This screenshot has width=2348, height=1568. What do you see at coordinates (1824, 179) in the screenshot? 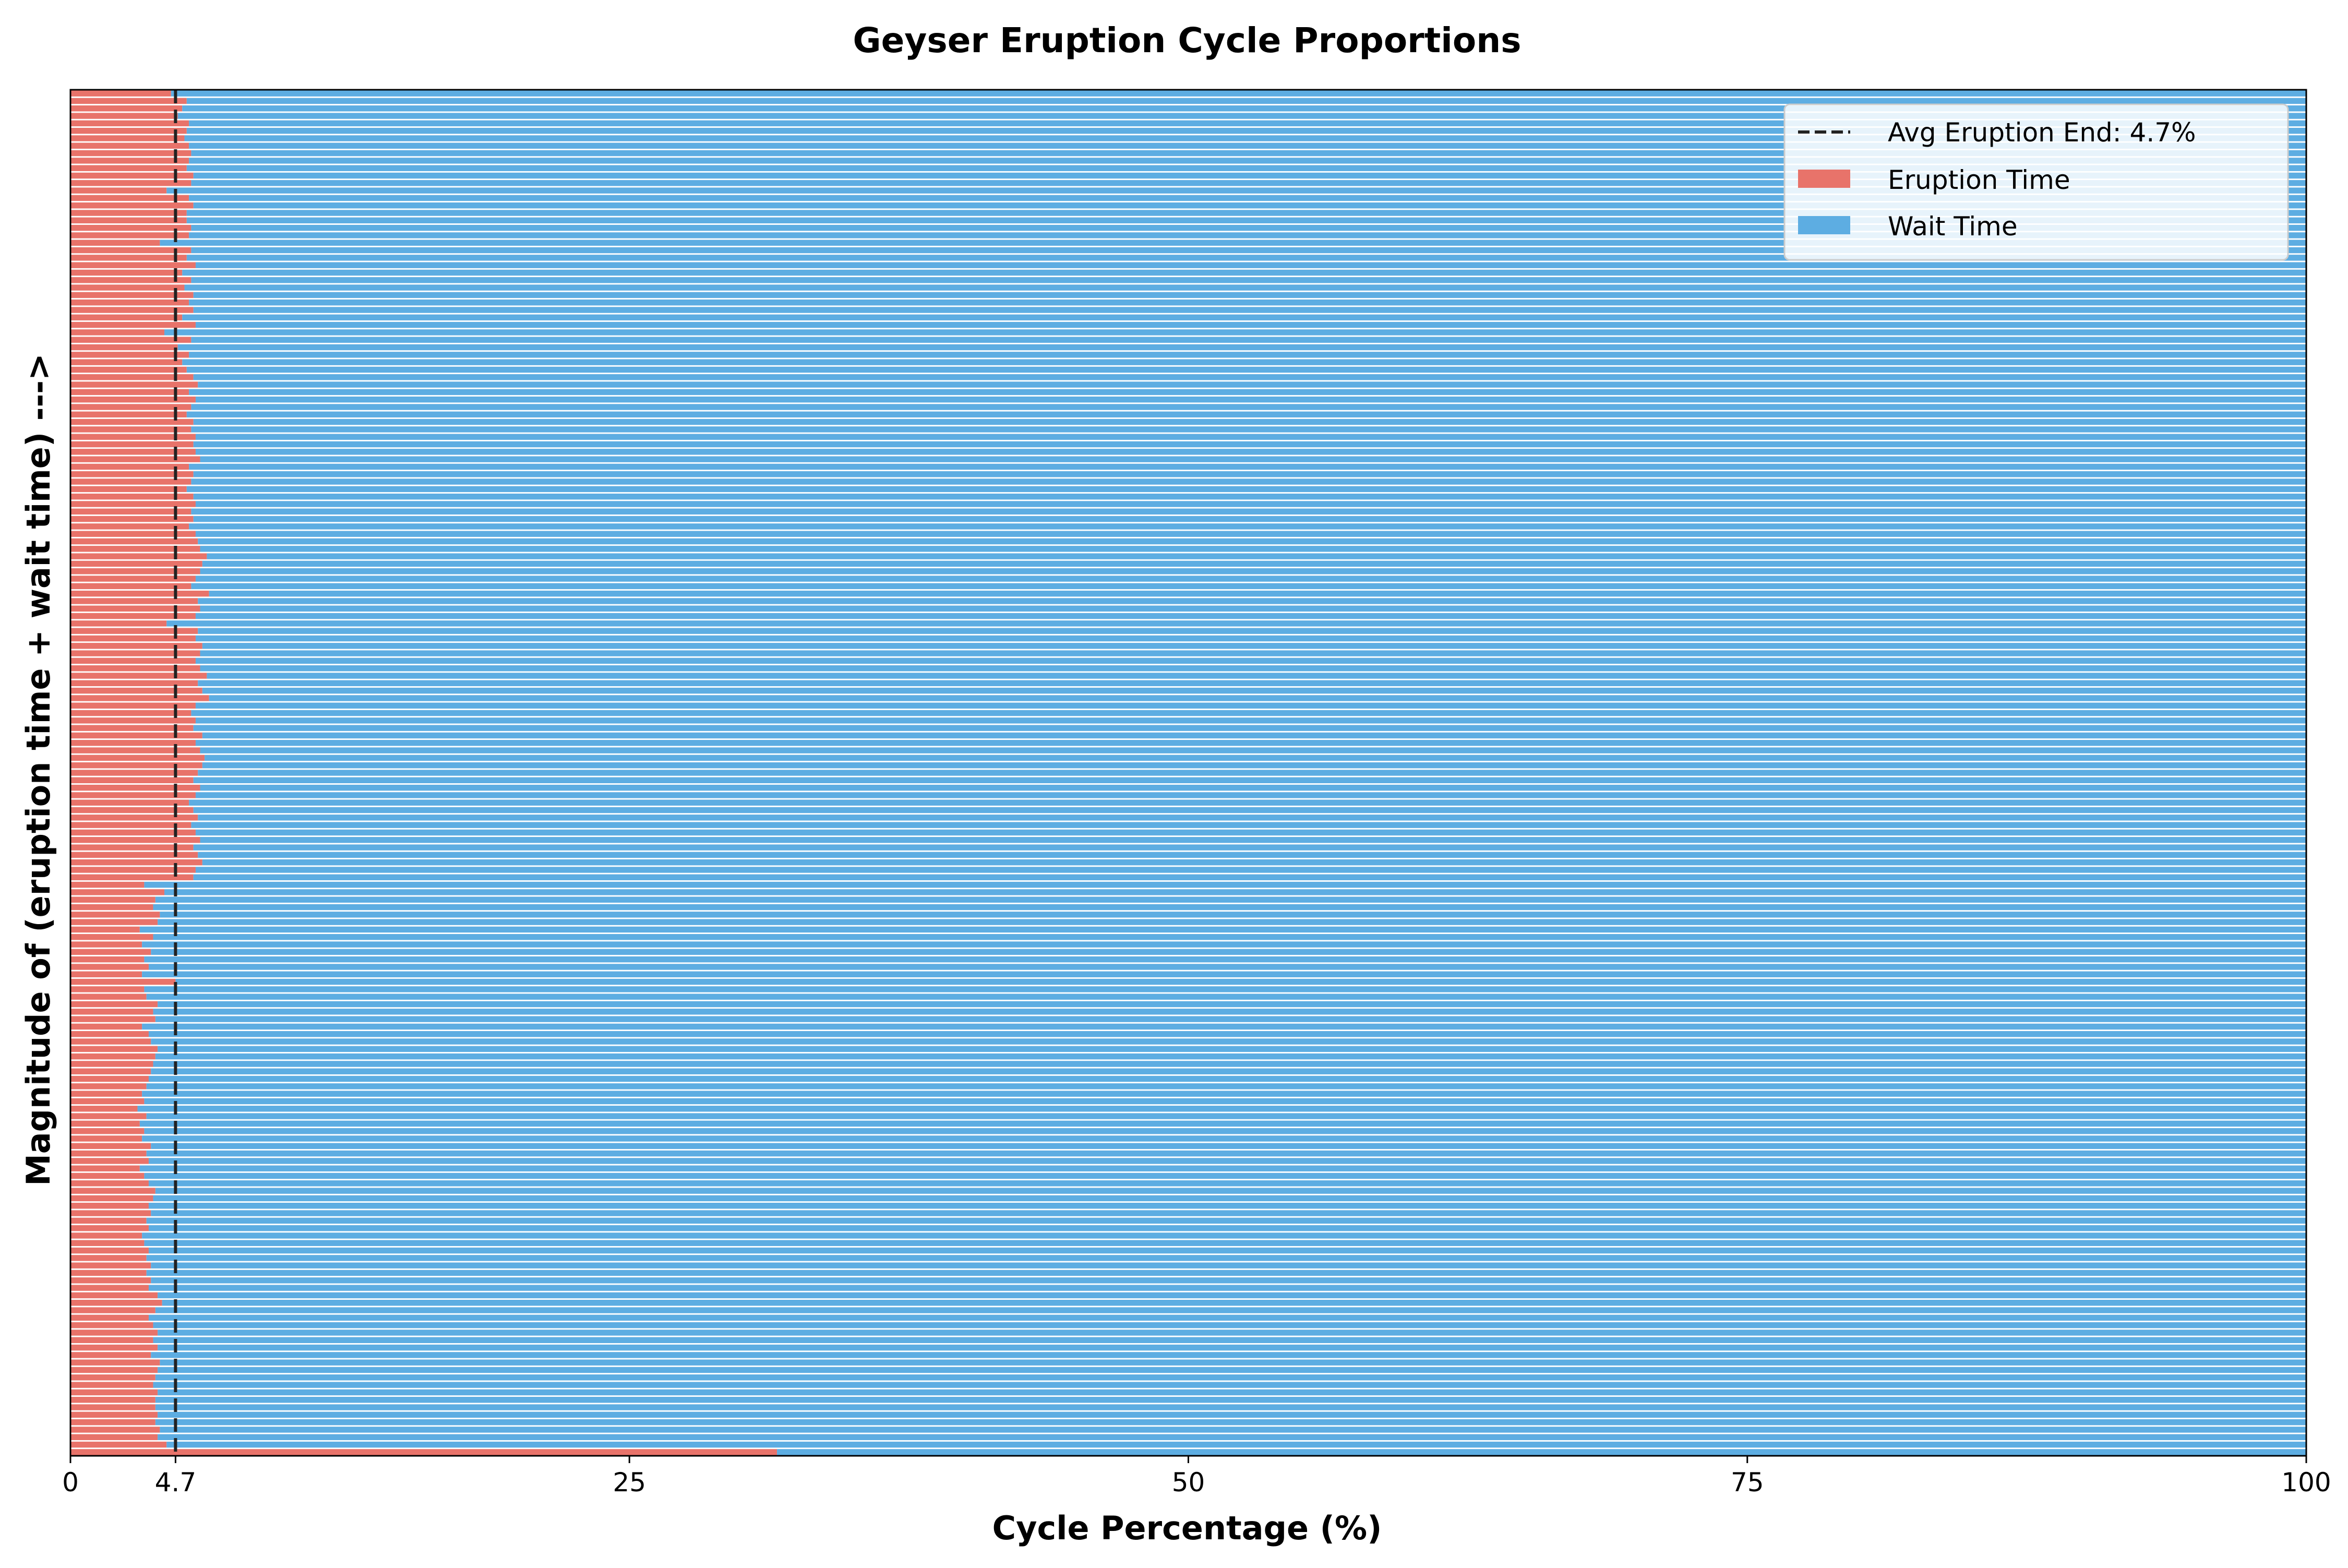
I see `legend-swatch-eruption` at bounding box center [1824, 179].